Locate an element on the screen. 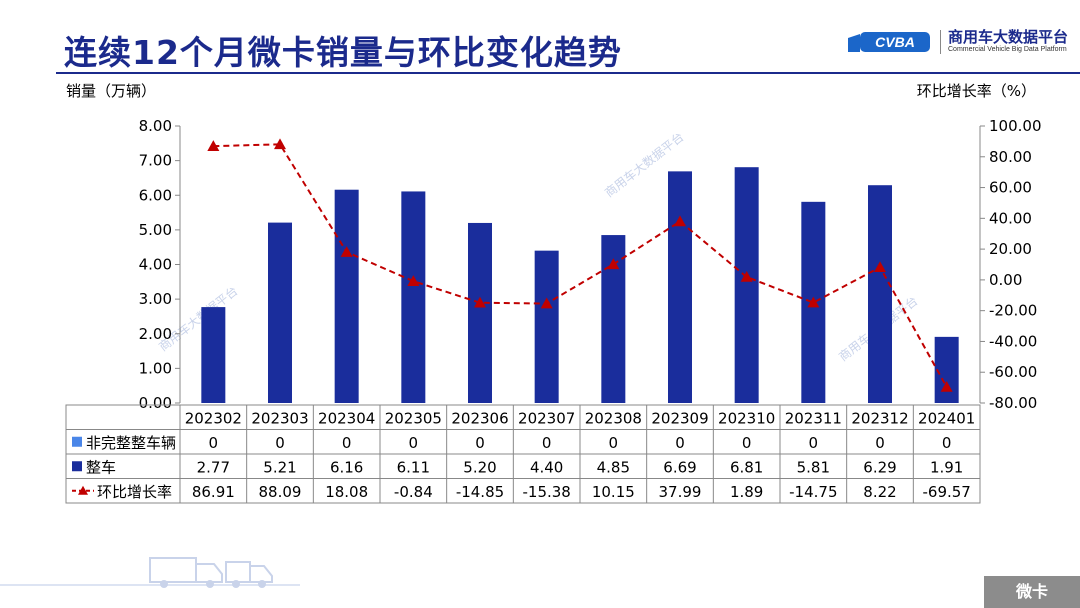 Image resolution: width=1080 pixels, height=608 pixels. y-left-tick-label: 5.00 is located at coordinates (155, 230).